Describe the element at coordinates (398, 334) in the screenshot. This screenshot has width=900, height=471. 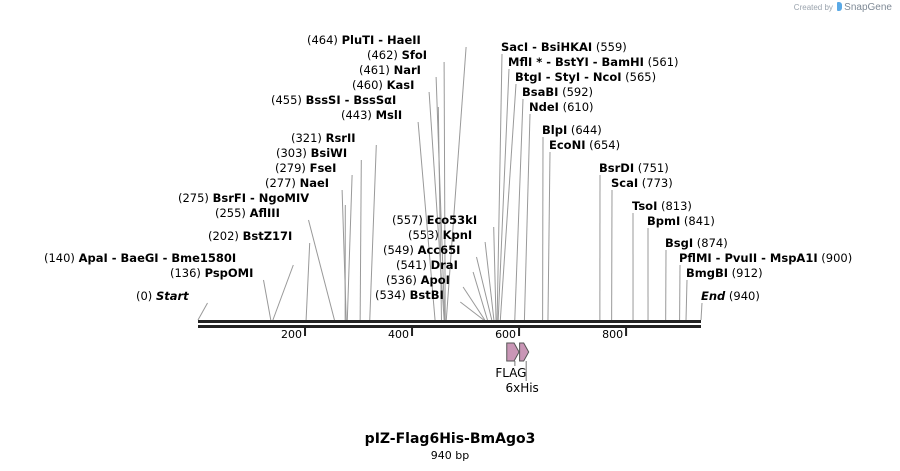
I see `tick-label: 400` at that location.